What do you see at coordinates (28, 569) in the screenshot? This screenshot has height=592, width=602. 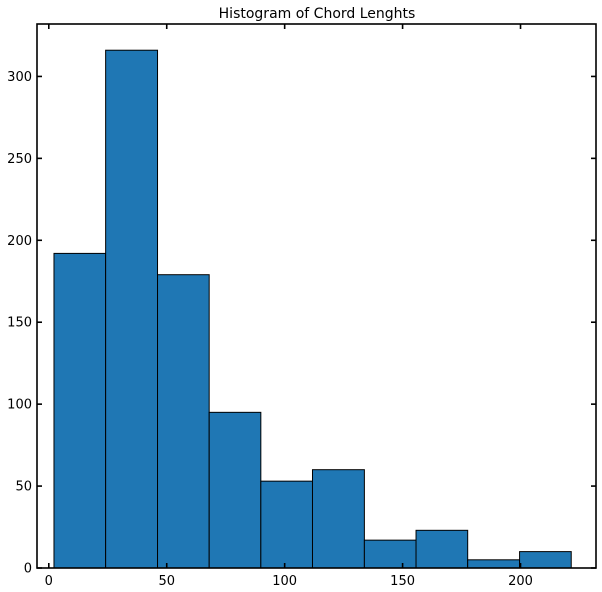 I see `y-tick-label: 0` at bounding box center [28, 569].